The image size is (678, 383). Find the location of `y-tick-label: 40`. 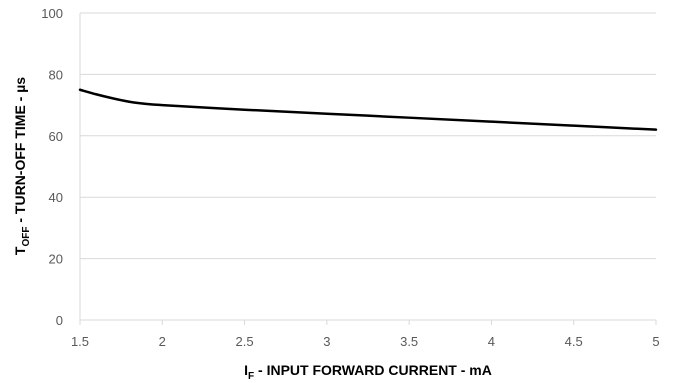

y-tick-label: 40 is located at coordinates (56, 197).